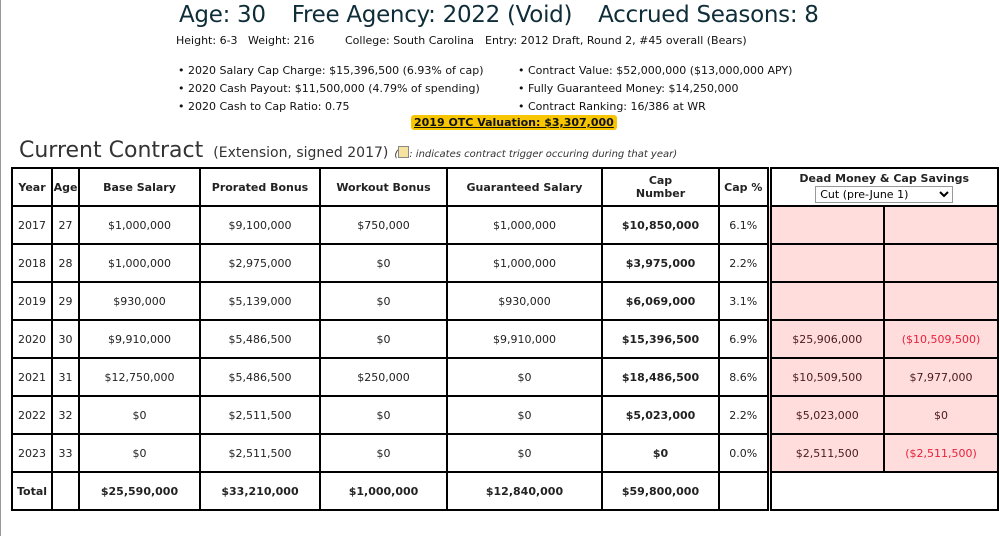  What do you see at coordinates (65, 415) in the screenshot?
I see `cell-age: 32` at bounding box center [65, 415].